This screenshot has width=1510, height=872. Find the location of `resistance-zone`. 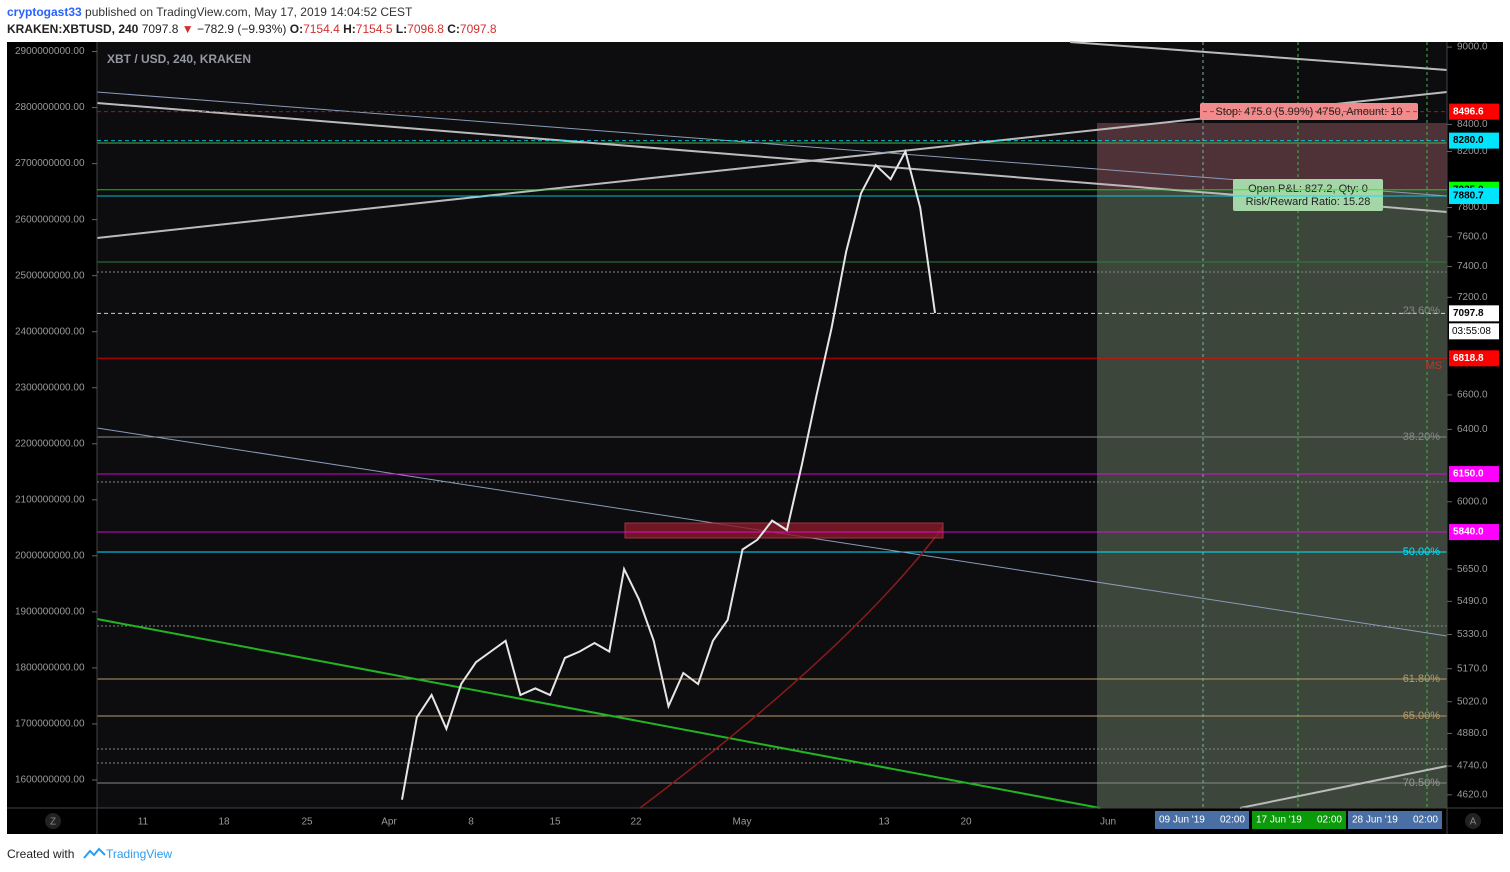

resistance-zone is located at coordinates (784, 530).